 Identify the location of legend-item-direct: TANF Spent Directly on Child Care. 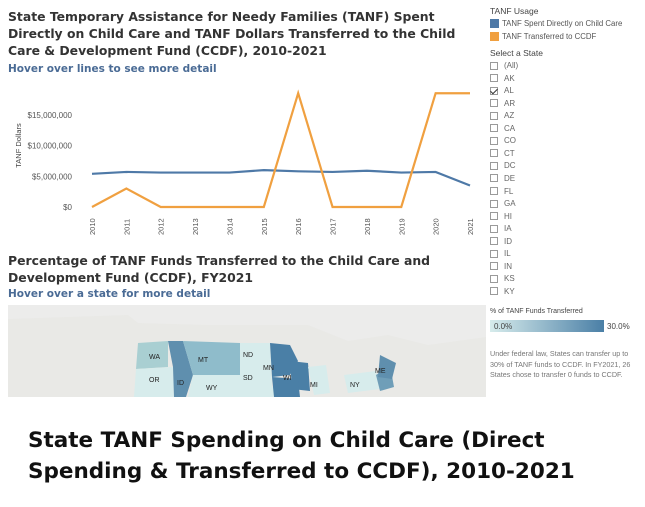
(556, 23).